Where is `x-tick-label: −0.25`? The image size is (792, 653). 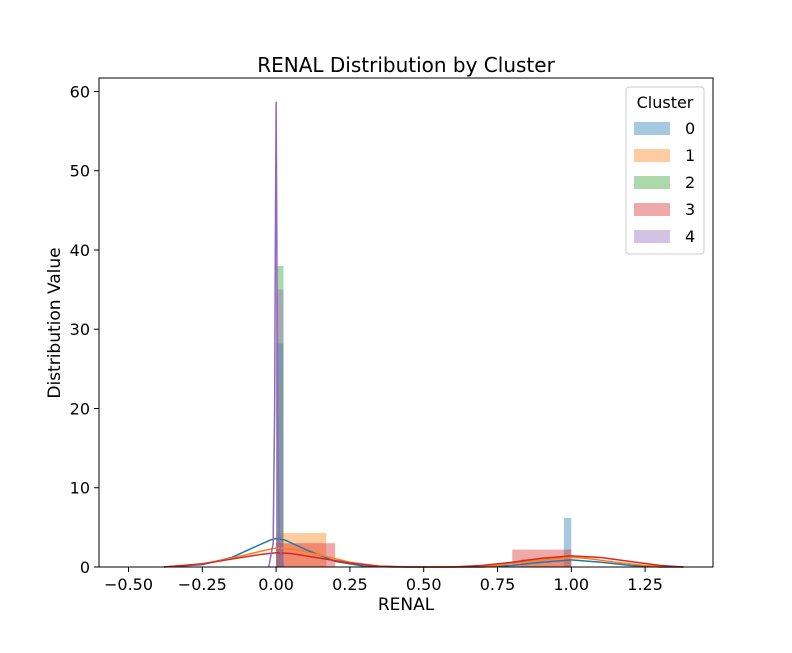
x-tick-label: −0.25 is located at coordinates (202, 584).